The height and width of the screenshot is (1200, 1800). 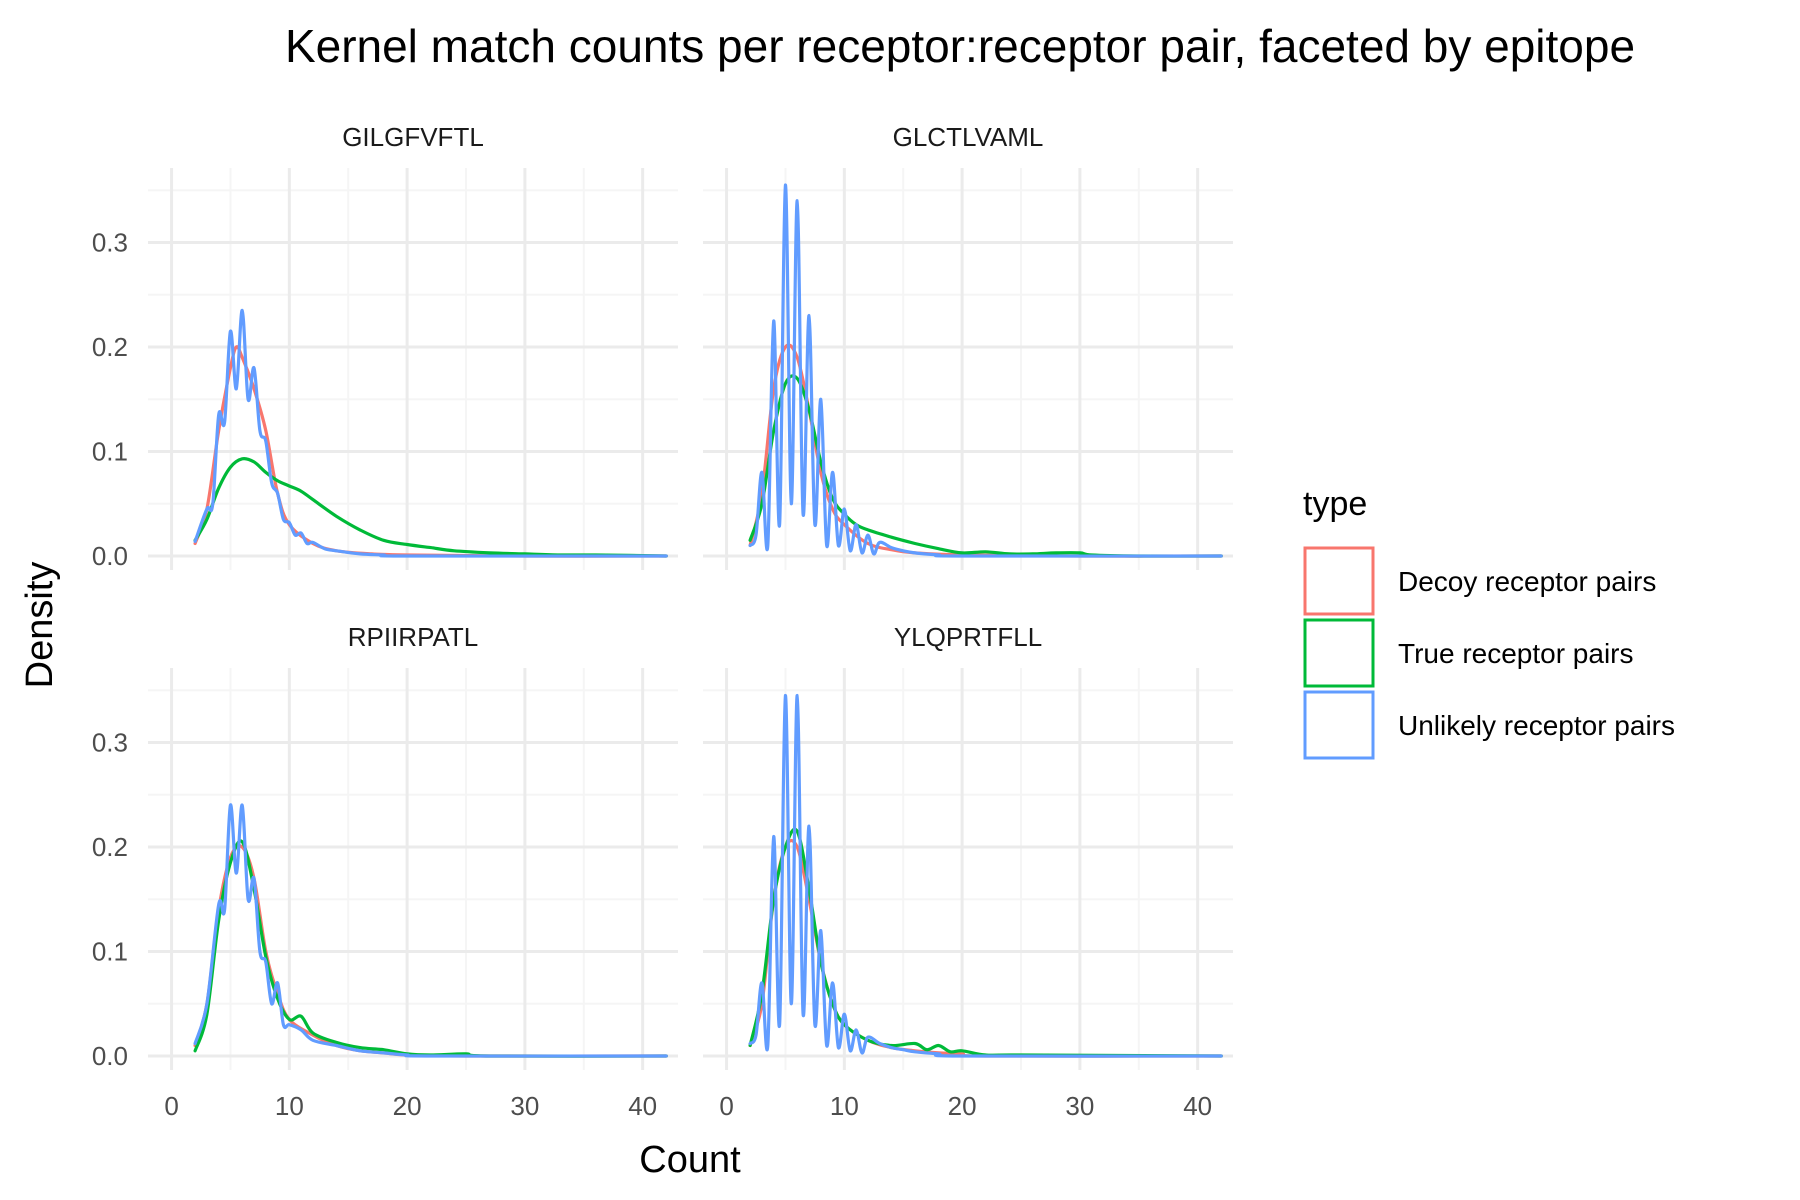 I want to click on legend-label-unlikely-receptor-pairs: Unlikely receptor pairs, so click(x=1536, y=725).